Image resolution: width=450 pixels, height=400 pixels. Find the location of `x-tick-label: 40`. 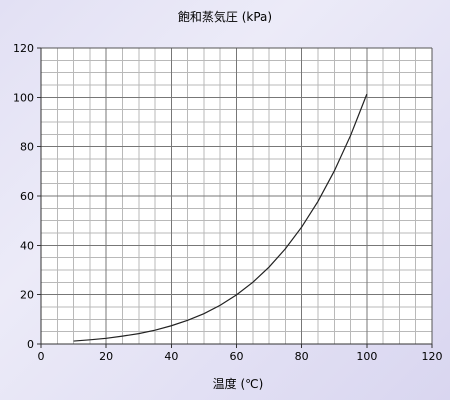

x-tick-label: 40 is located at coordinates (171, 356).